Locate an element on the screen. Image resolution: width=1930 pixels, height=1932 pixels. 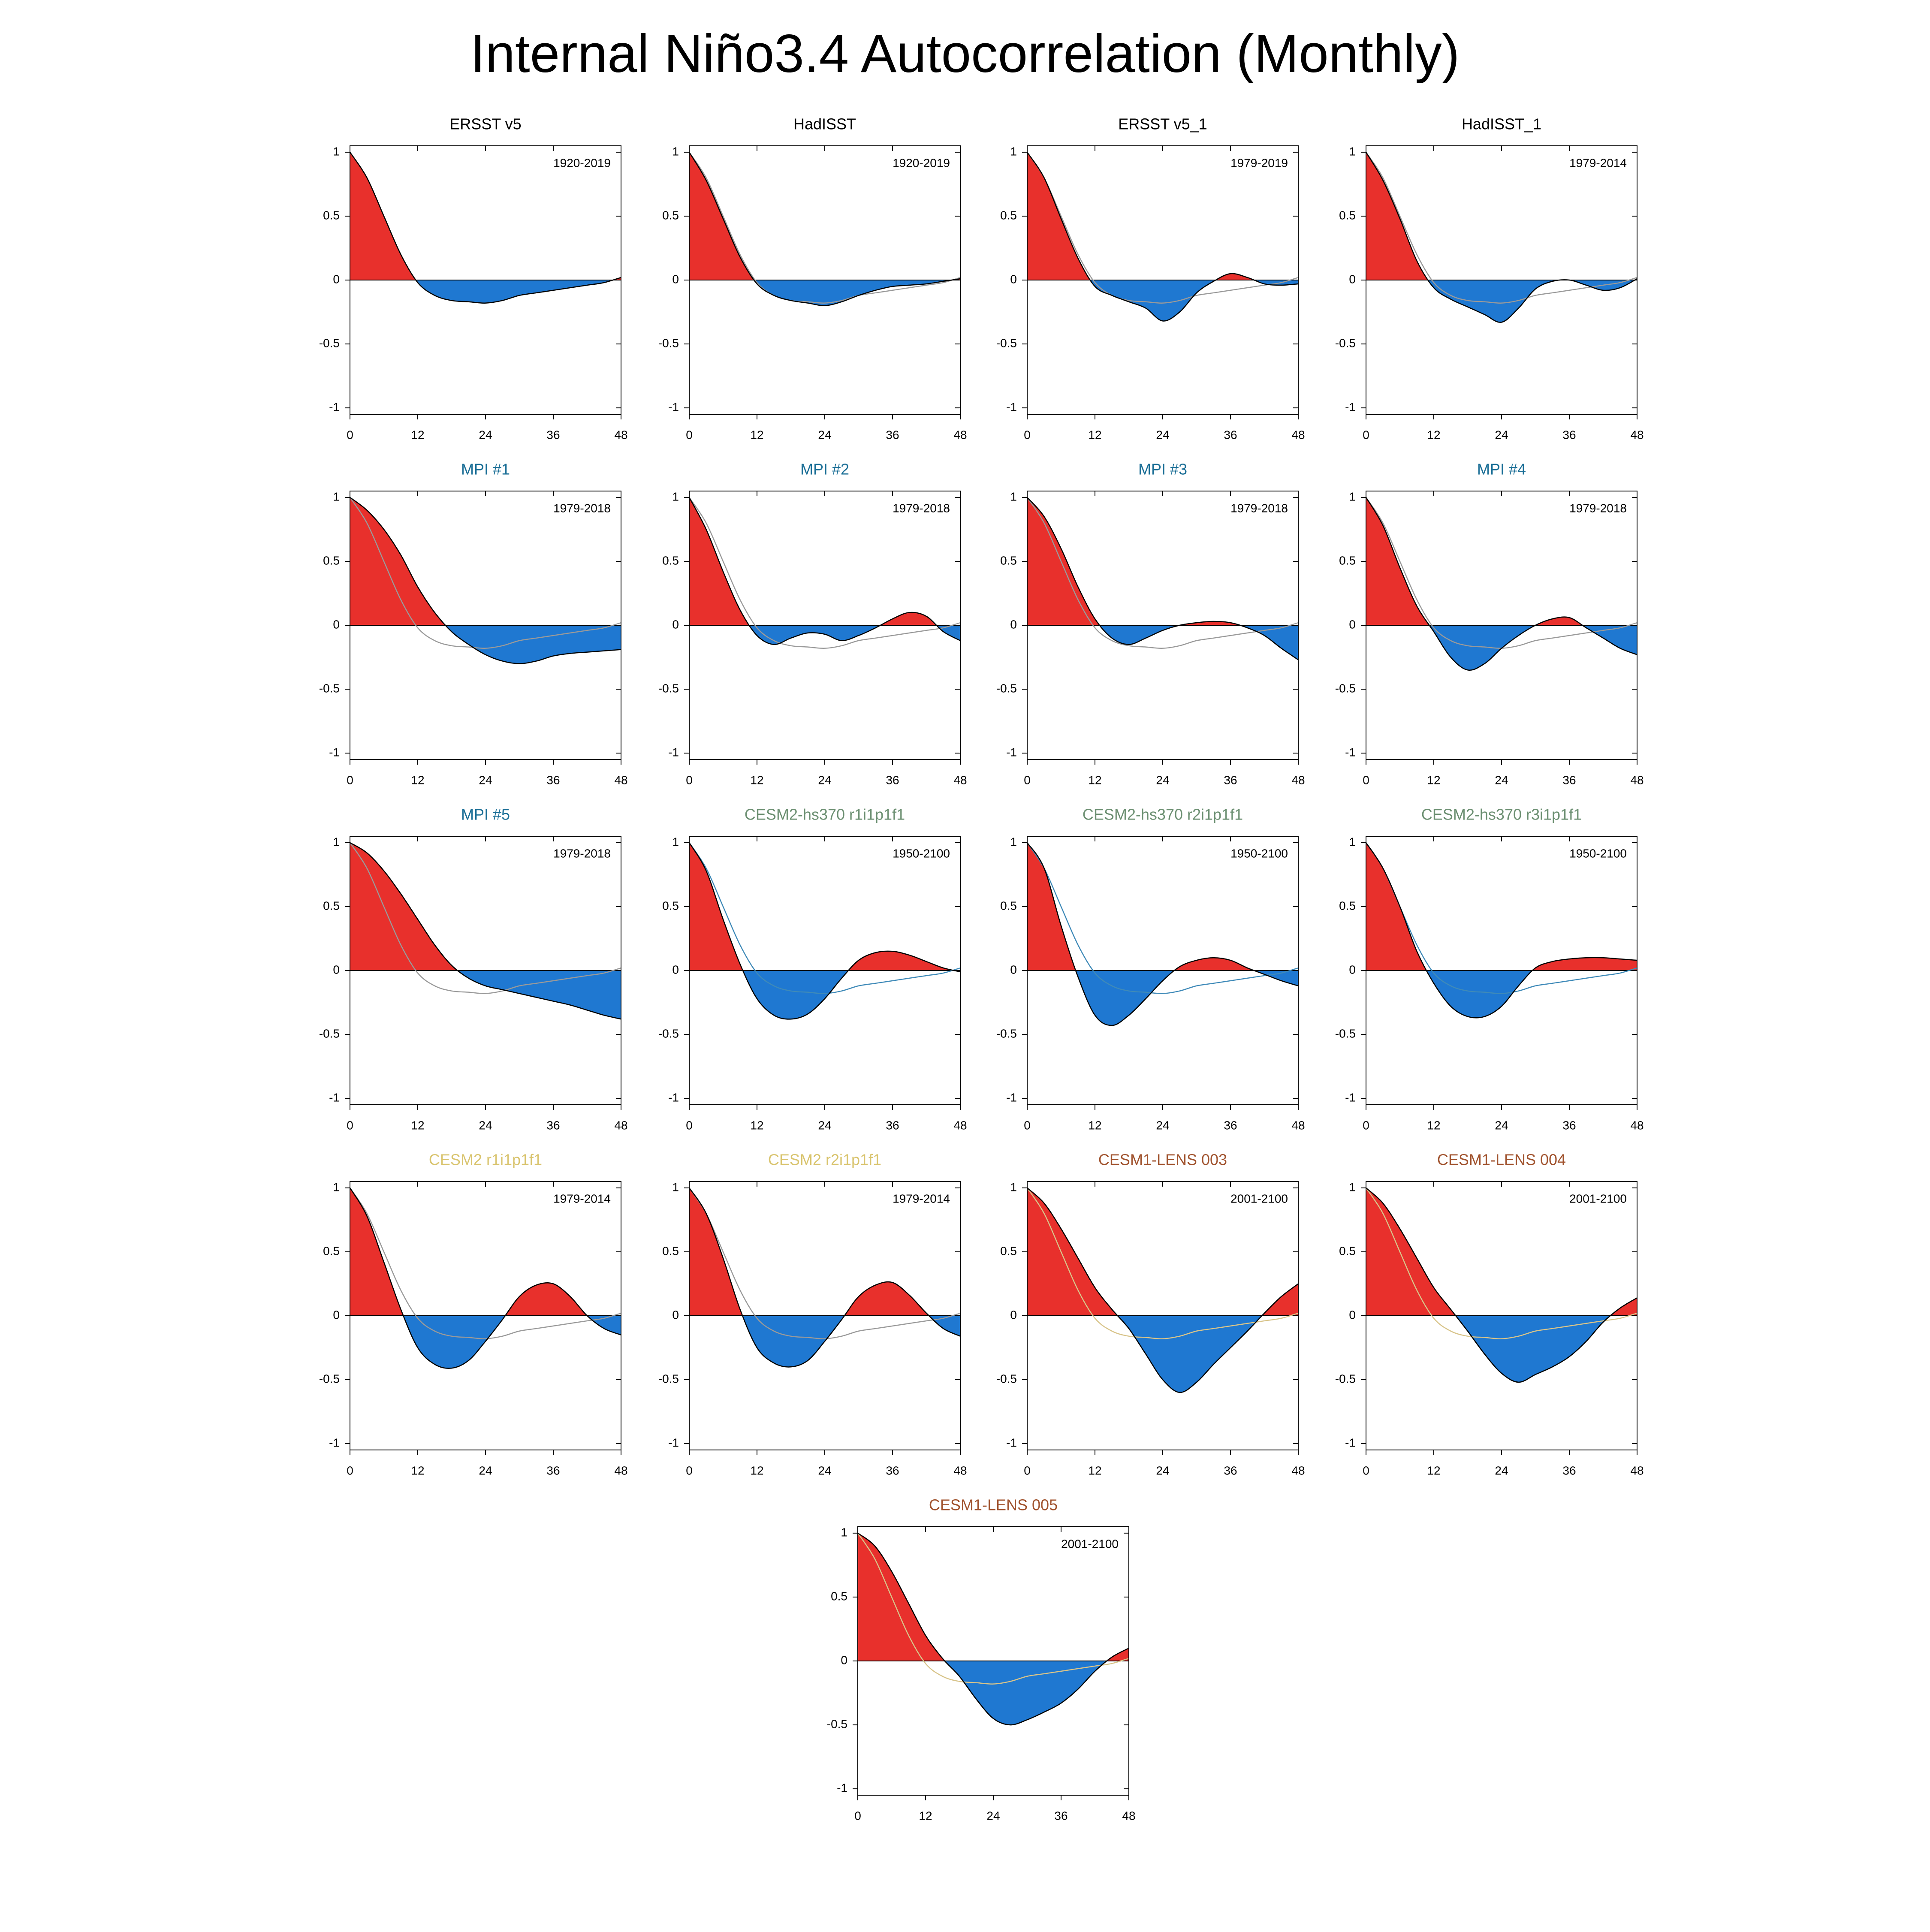
panel-title: CESM2-hs370 r2i1p1f1 is located at coordinates (1163, 815).